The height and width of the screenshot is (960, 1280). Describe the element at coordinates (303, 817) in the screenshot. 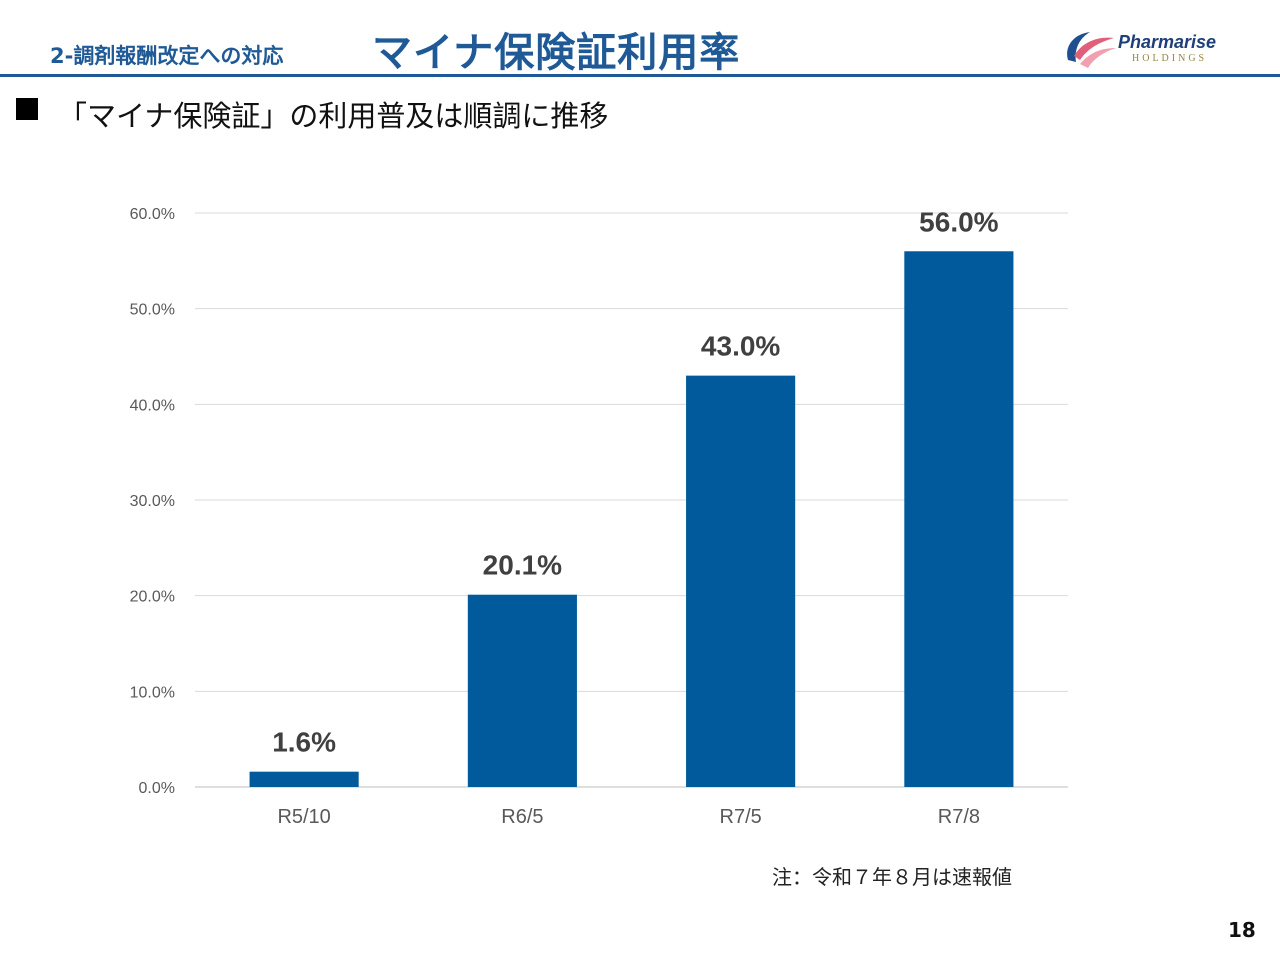

I see `x-tick-label: R5/10` at that location.